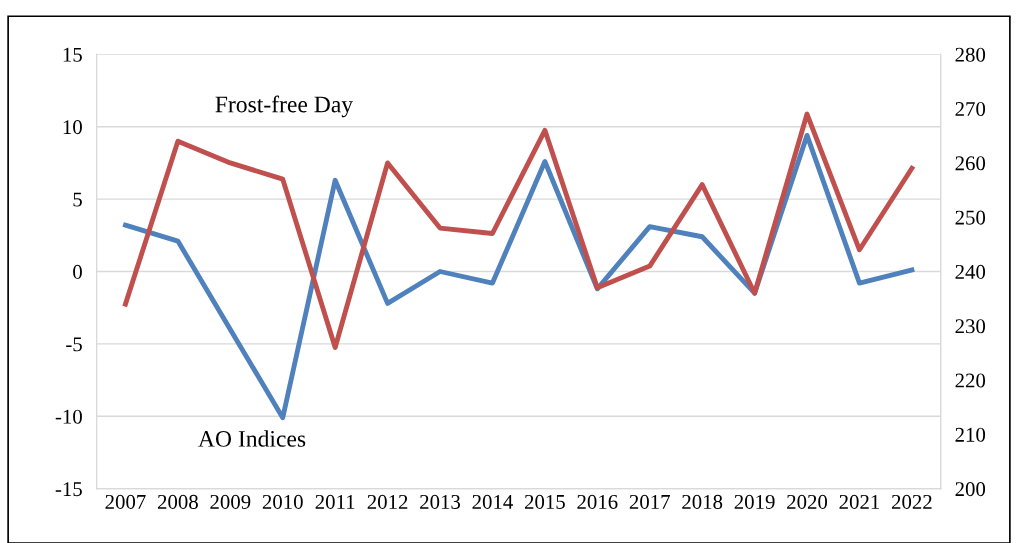 The height and width of the screenshot is (543, 1017). Describe the element at coordinates (702, 501) in the screenshot. I see `x-tick-label: 2018` at that location.